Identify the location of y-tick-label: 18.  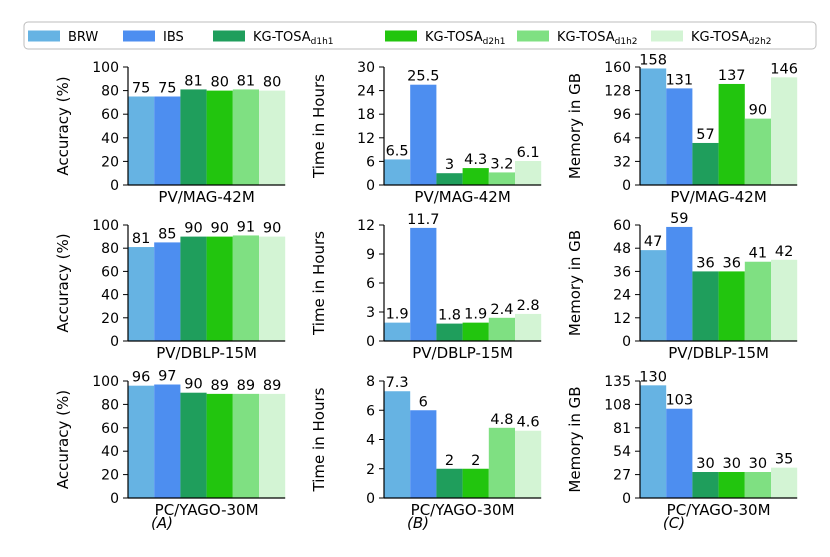
(366, 115).